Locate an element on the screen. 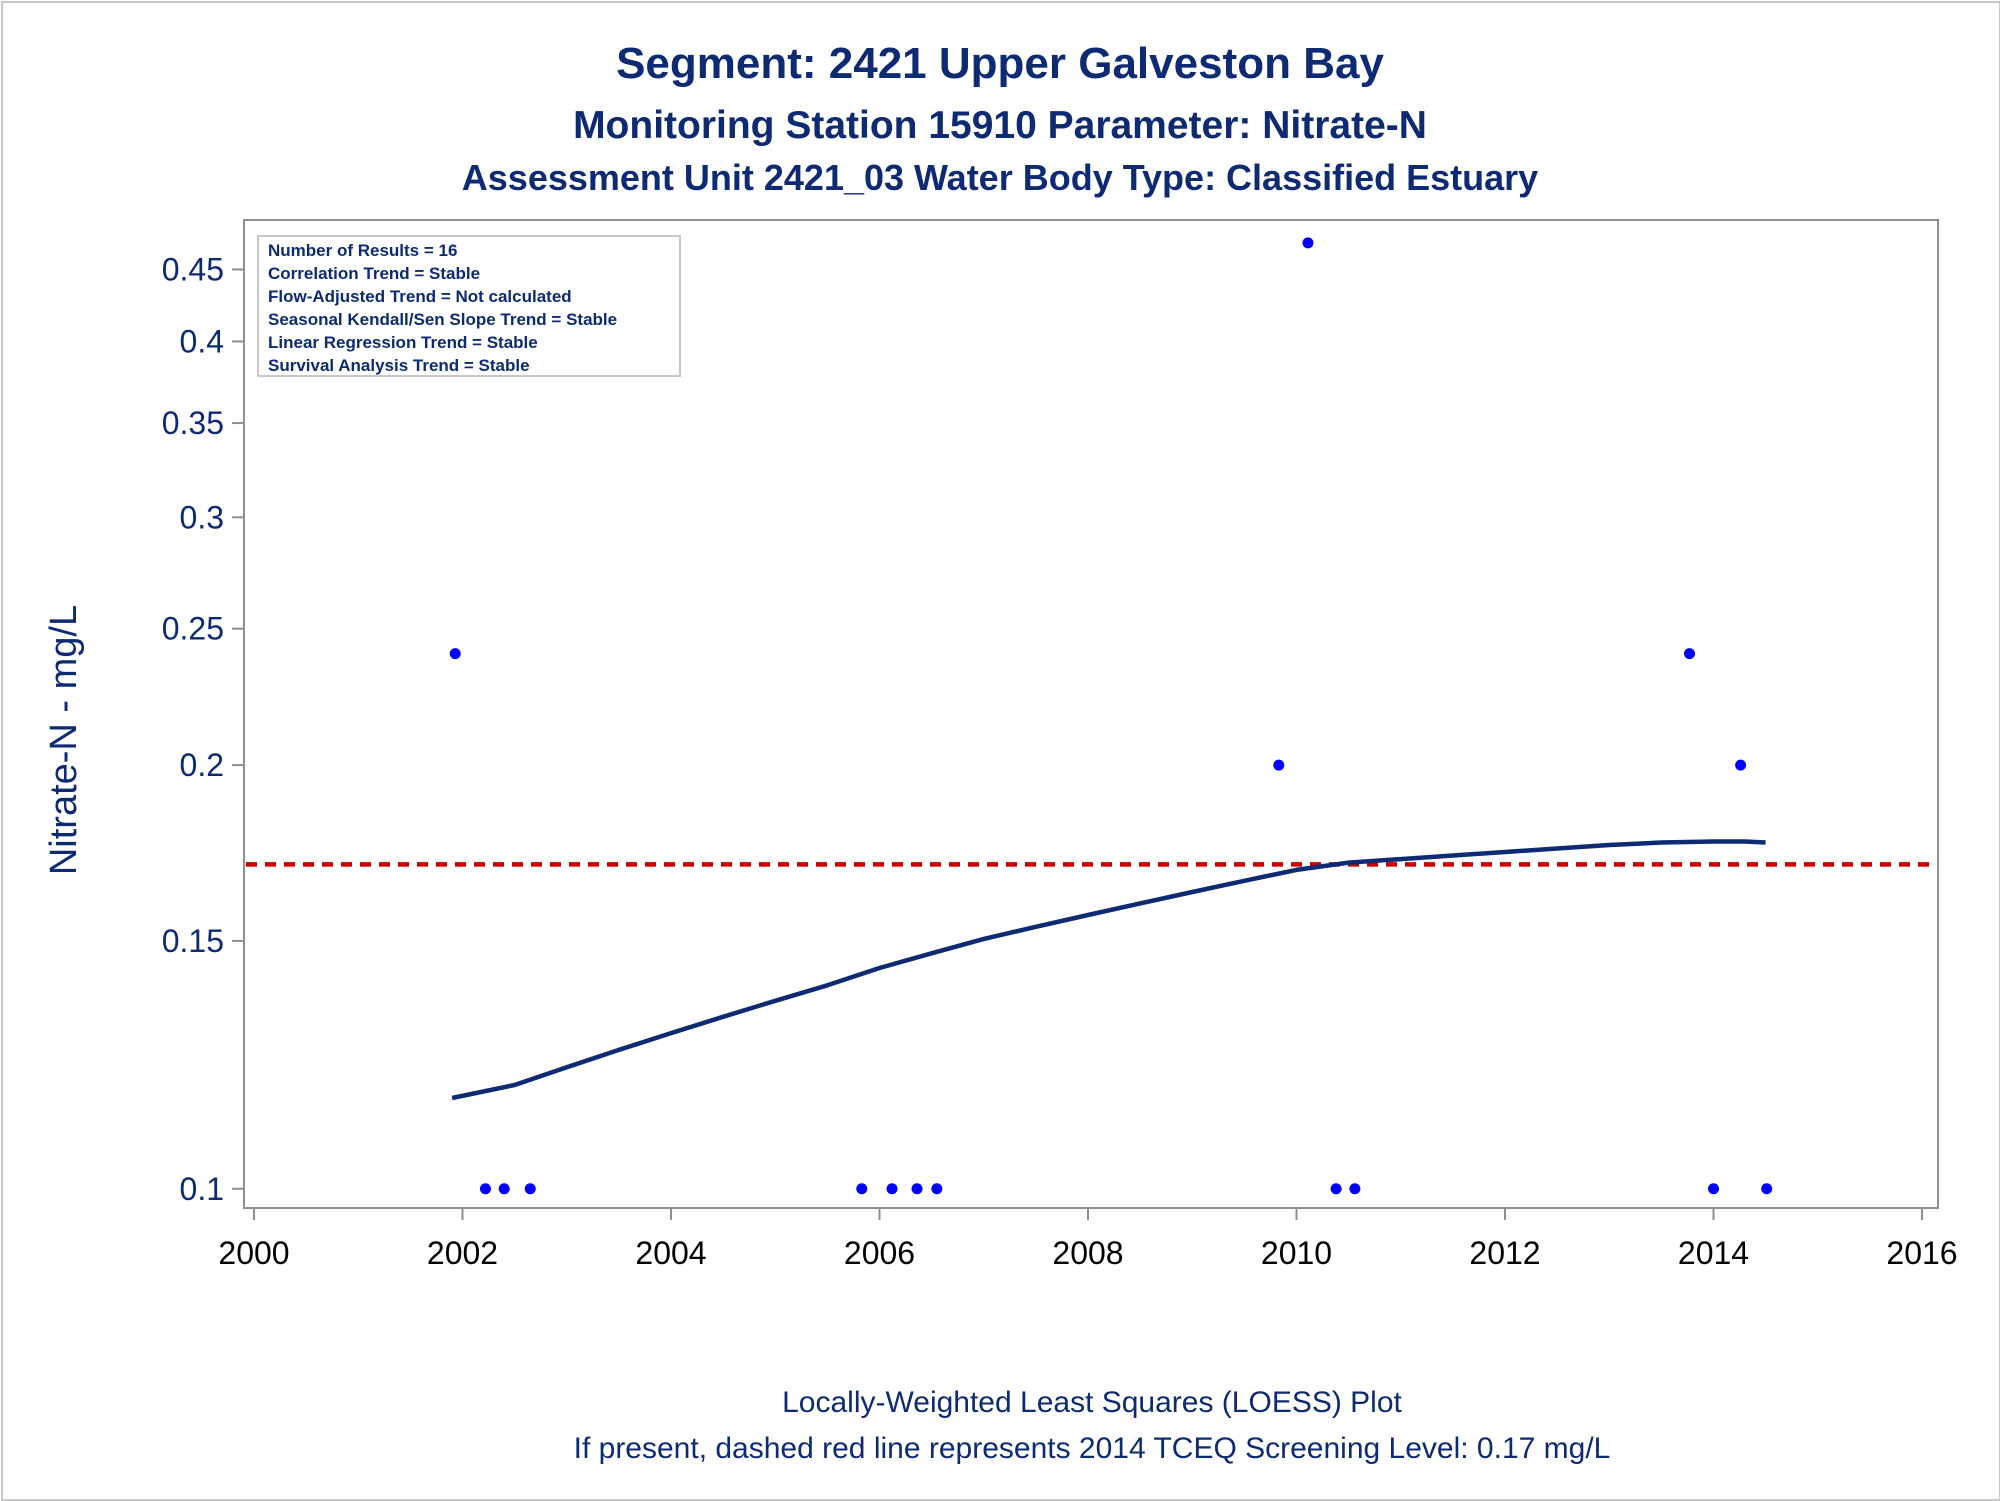 The height and width of the screenshot is (1501, 2000). y-tick-label: 0.45 is located at coordinates (193, 269).